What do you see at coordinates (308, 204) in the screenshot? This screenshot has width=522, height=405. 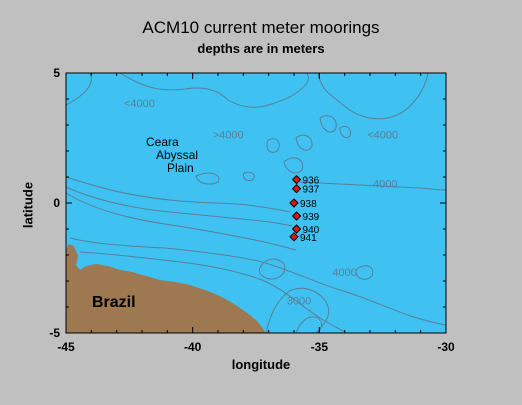 I see `mooring-label: 938` at bounding box center [308, 204].